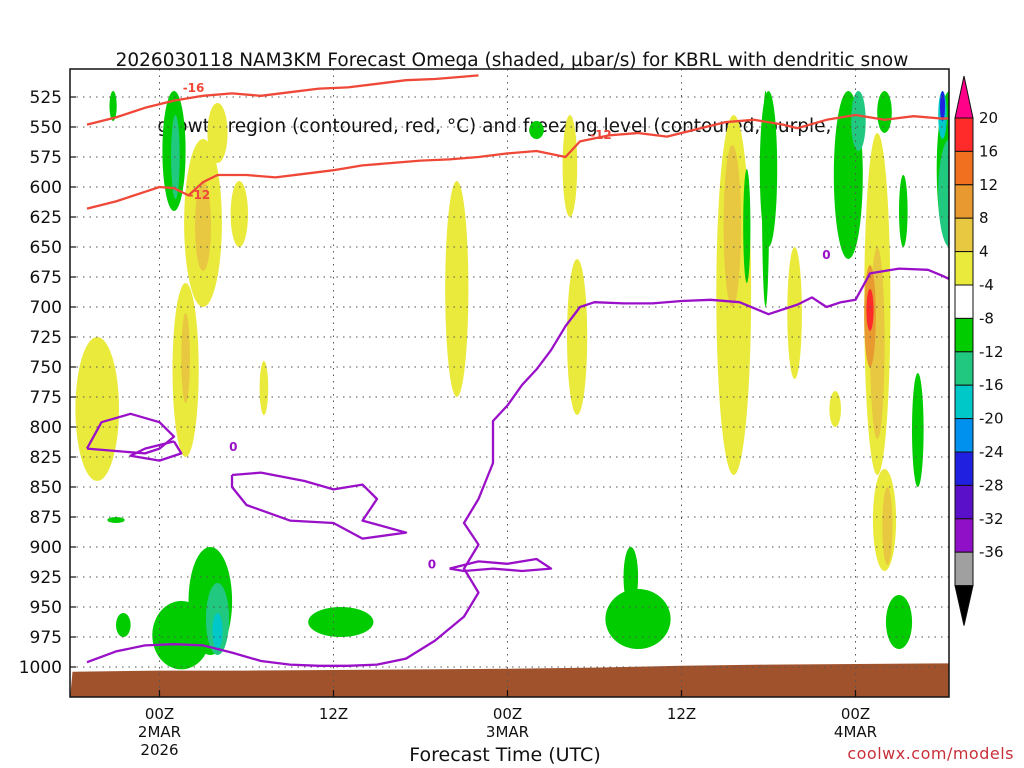  What do you see at coordinates (46, 518) in the screenshot?
I see `y-tick-label: 875` at bounding box center [46, 518].